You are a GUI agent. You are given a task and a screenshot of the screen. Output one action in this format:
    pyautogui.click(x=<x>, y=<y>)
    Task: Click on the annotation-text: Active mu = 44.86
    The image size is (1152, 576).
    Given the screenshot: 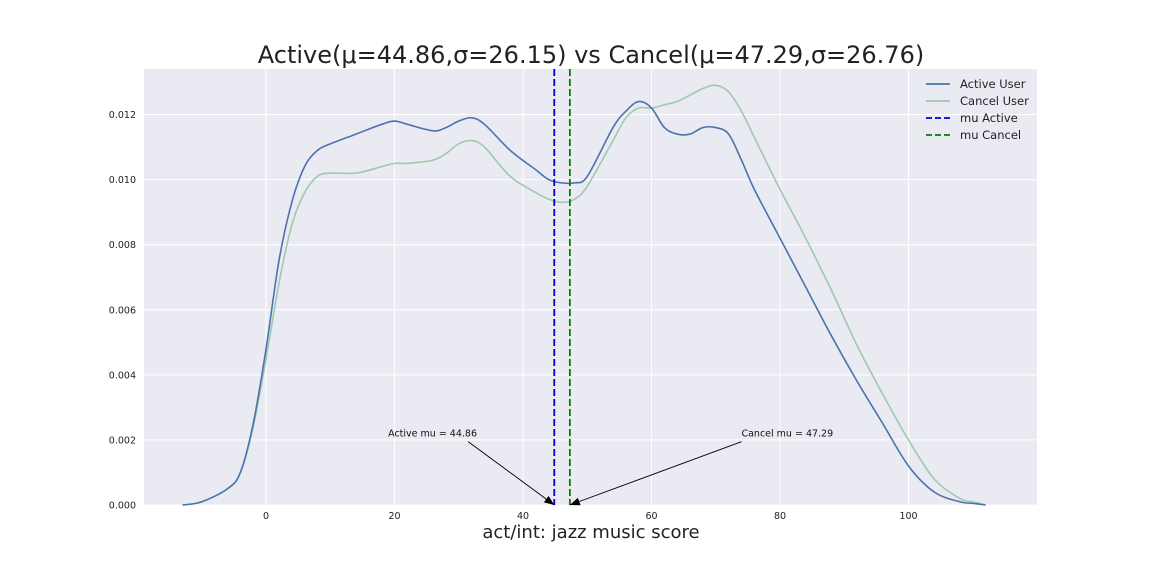 What is the action you would take?
    pyautogui.click(x=432, y=434)
    